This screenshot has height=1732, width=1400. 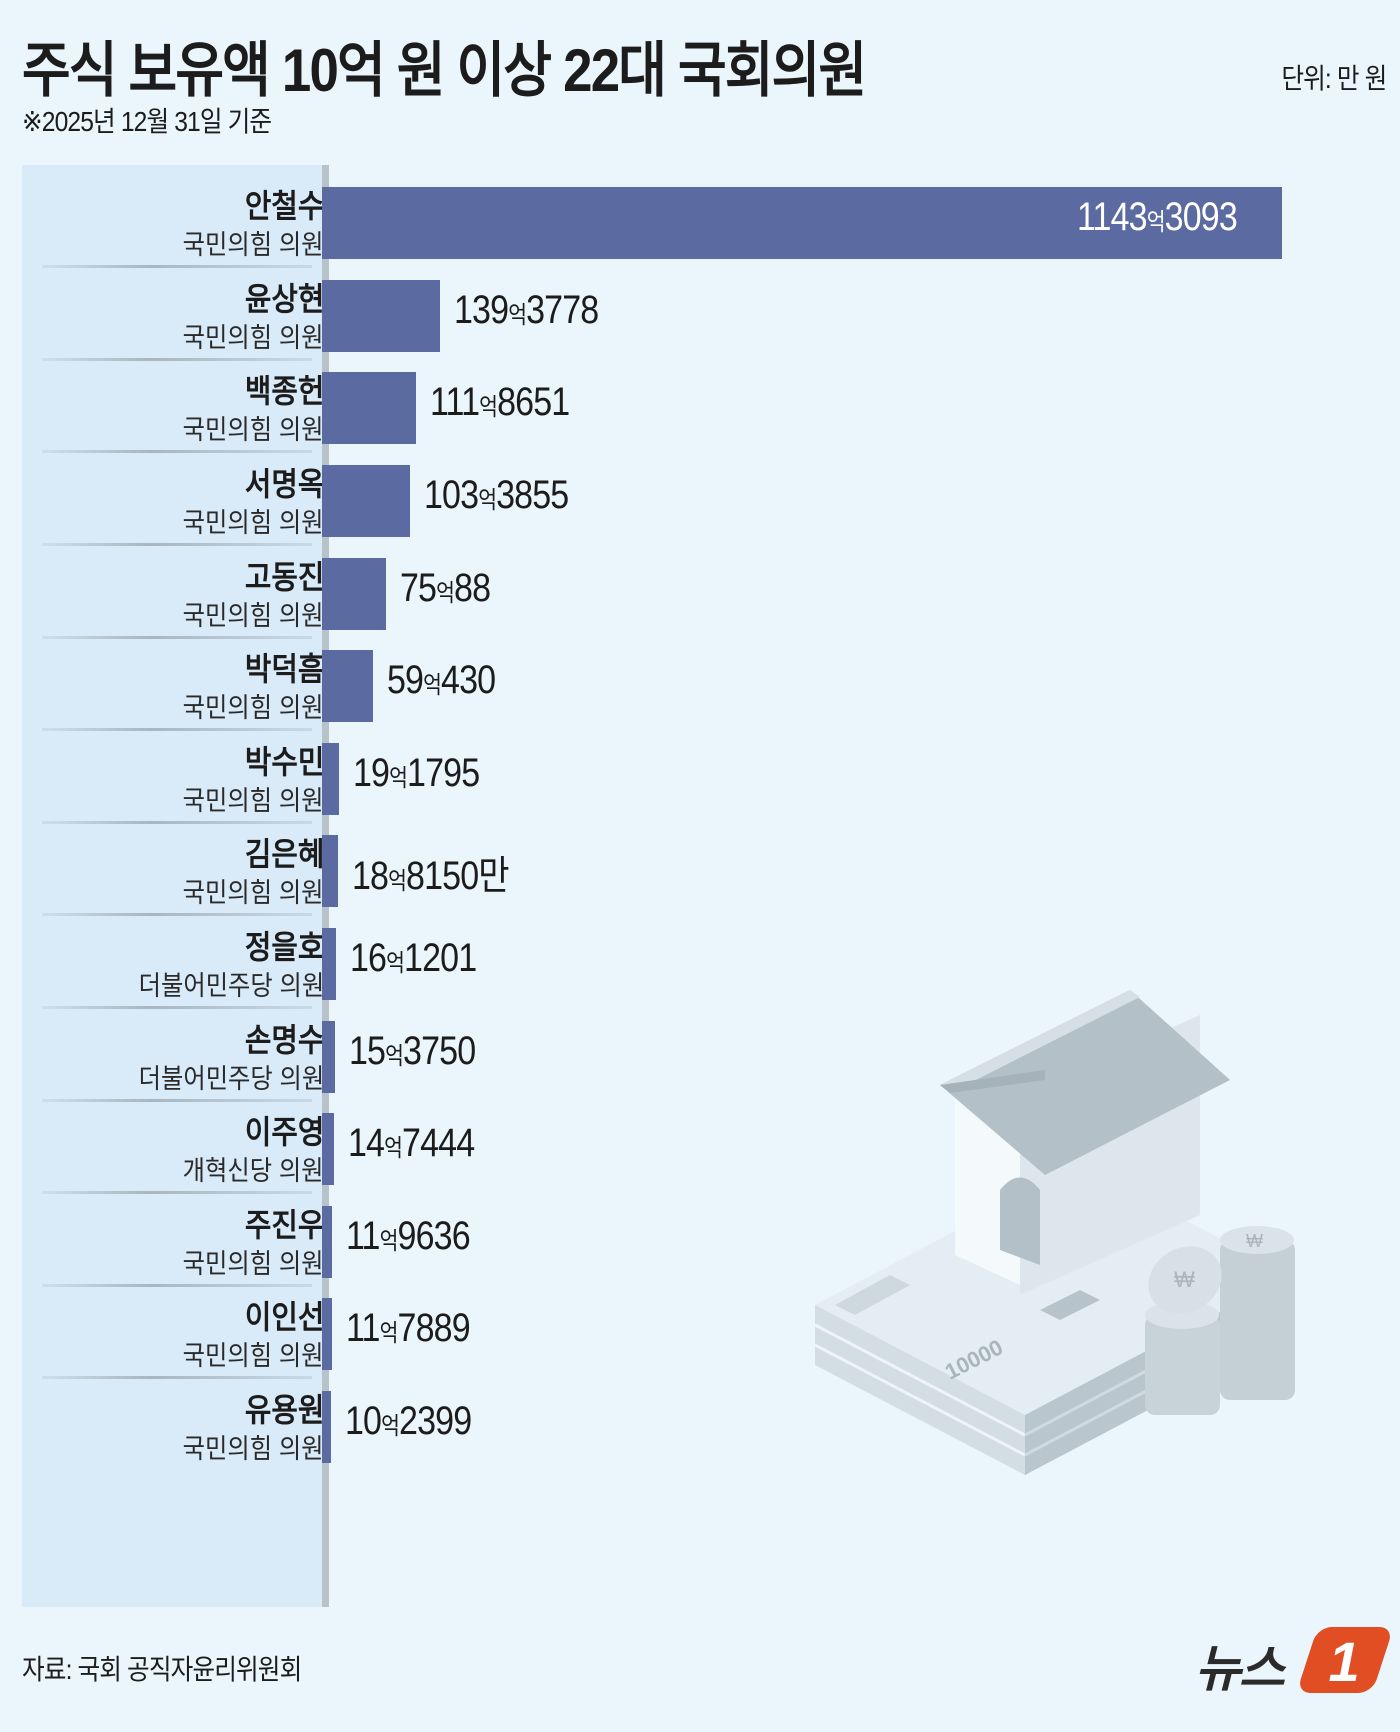 What do you see at coordinates (496, 495) in the screenshot?
I see `value-label: 103억3855` at bounding box center [496, 495].